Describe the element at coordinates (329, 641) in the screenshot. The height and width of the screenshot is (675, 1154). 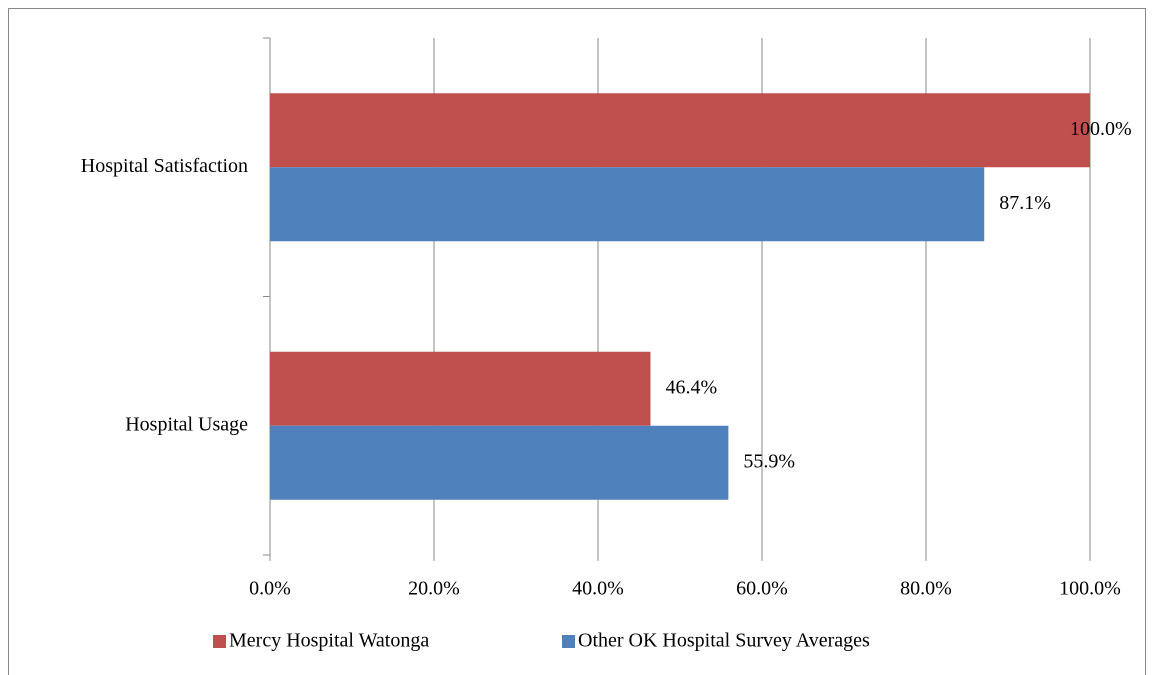
I see `legend-label: Mercy Hospital Watonga` at that location.